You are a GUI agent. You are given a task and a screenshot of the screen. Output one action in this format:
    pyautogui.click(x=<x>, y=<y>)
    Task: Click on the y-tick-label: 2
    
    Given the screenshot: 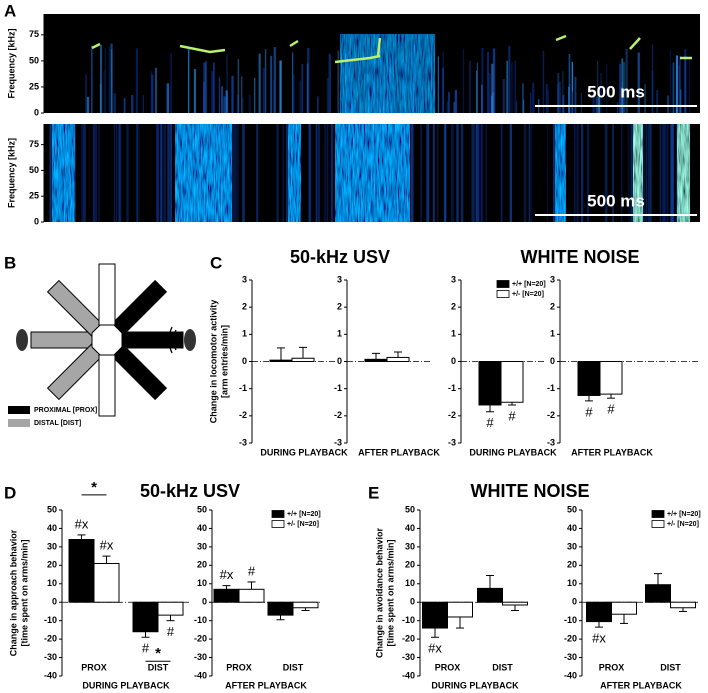 What is the action you would take?
    pyautogui.click(x=552, y=307)
    